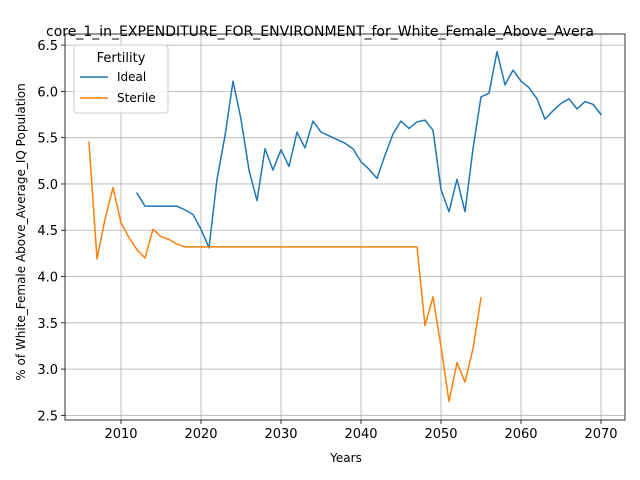  What do you see at coordinates (47, 92) in the screenshot?
I see `y-tick-label: 6.0` at bounding box center [47, 92].